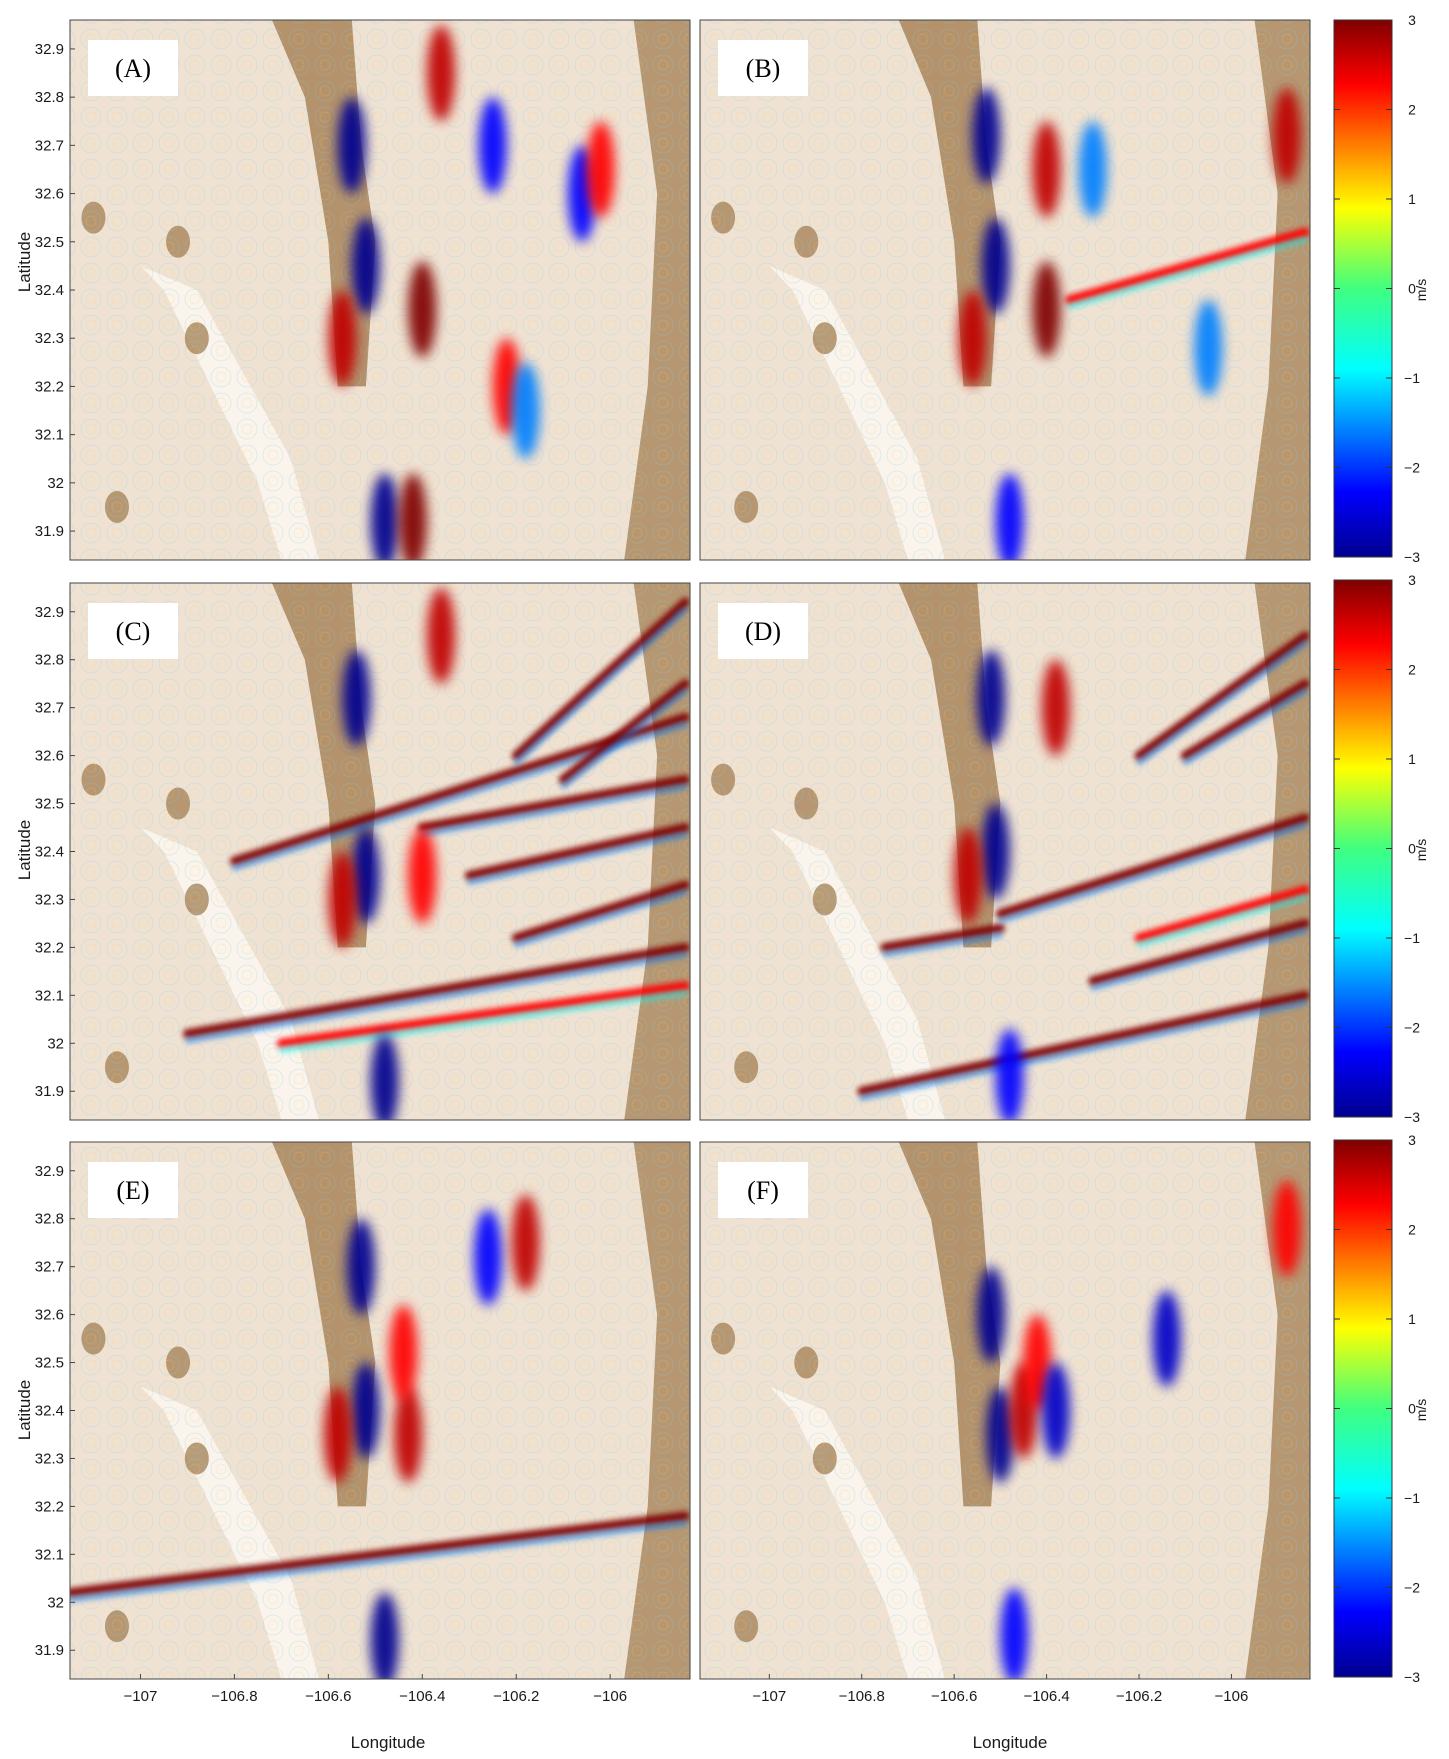  What do you see at coordinates (55, 1043) in the screenshot?
I see `y-tick-label: 32` at bounding box center [55, 1043].